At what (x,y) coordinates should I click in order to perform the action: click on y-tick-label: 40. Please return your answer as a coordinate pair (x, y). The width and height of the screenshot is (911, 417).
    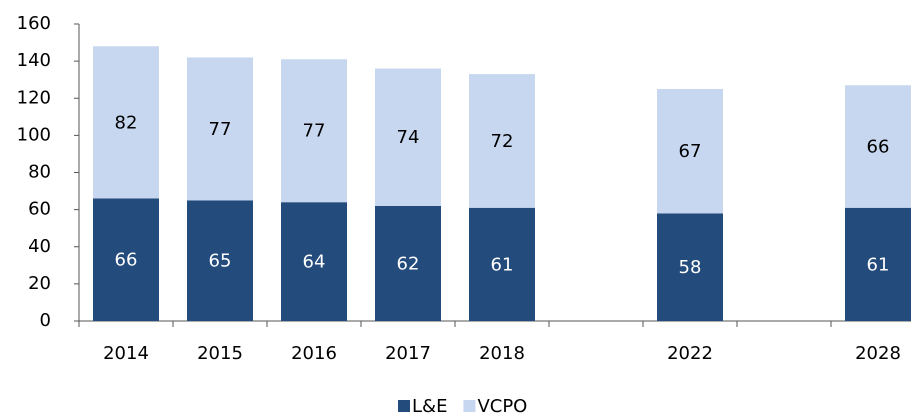
    Looking at the image, I should click on (39, 246).